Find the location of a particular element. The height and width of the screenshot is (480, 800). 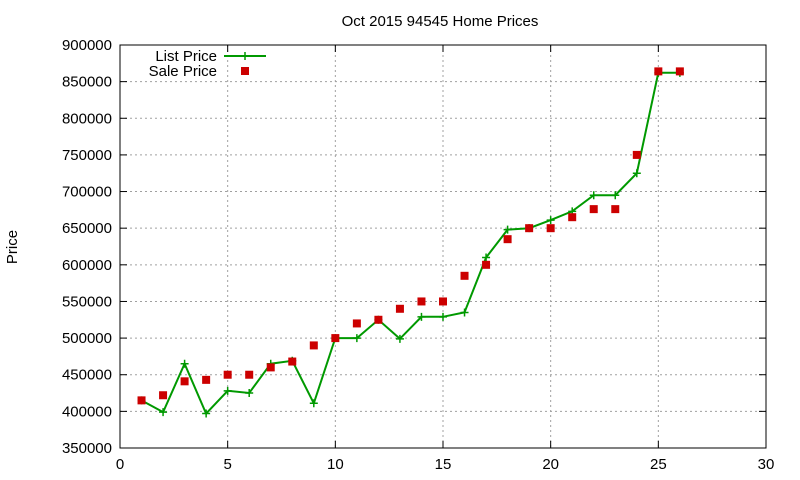

legend-marker-sale-price is located at coordinates (245, 71).